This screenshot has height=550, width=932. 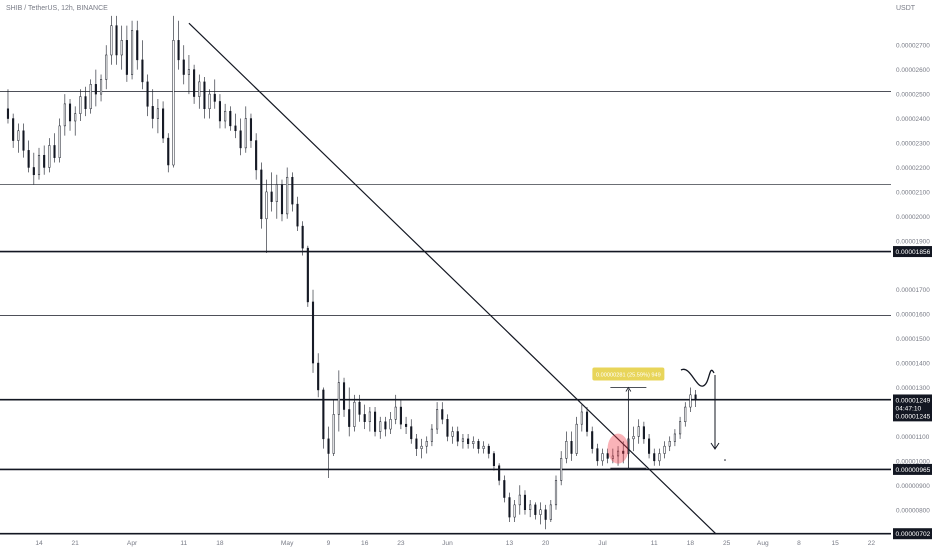 What do you see at coordinates (909, 408) in the screenshot?
I see `svg-text: 04:47:10` at bounding box center [909, 408].